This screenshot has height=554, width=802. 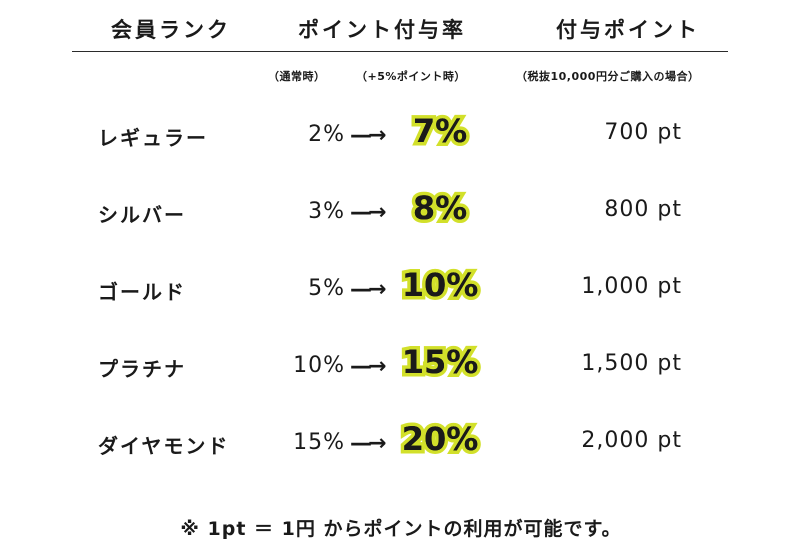 I want to click on awarded-points: 1,000 pt, so click(x=631, y=286).